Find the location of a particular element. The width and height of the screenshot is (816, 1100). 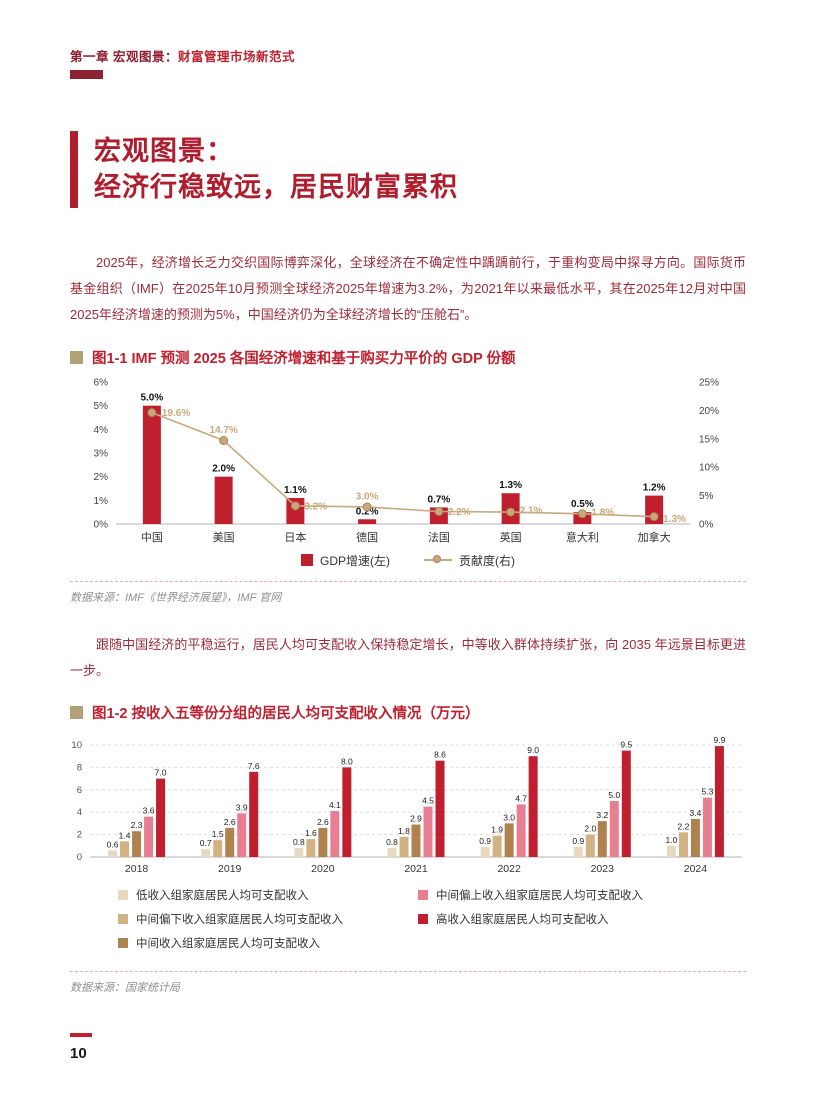

chart-text: 1.2% is located at coordinates (654, 487).